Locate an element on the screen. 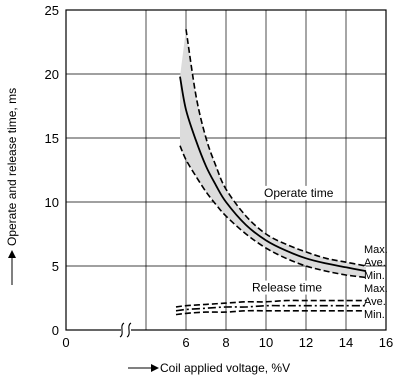 The width and height of the screenshot is (395, 378). y-tick-label: 20 is located at coordinates (52, 74).